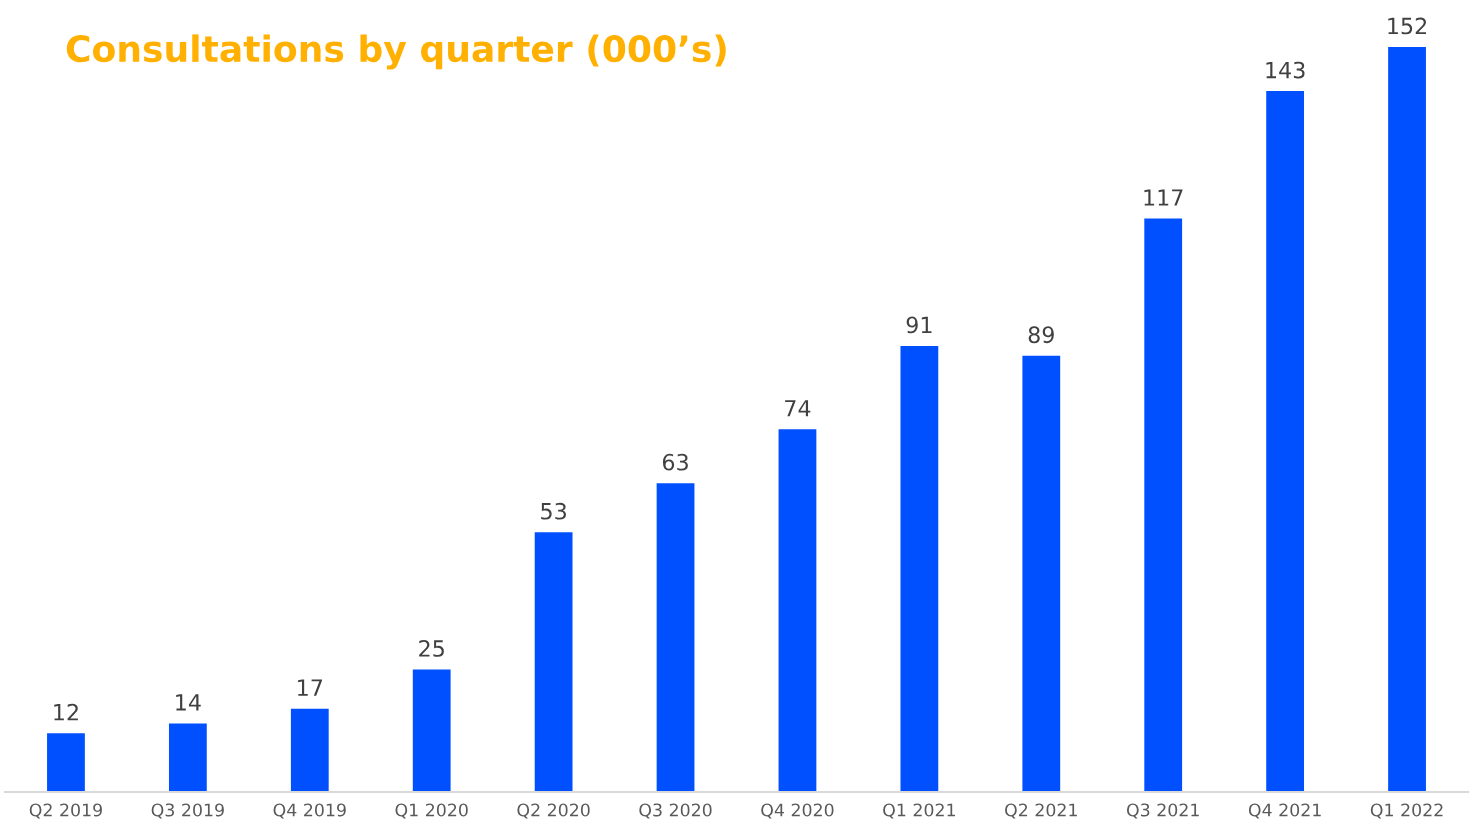 The image size is (1473, 826). Describe the element at coordinates (431, 811) in the screenshot. I see `x-tick-label: Q1 2020` at that location.